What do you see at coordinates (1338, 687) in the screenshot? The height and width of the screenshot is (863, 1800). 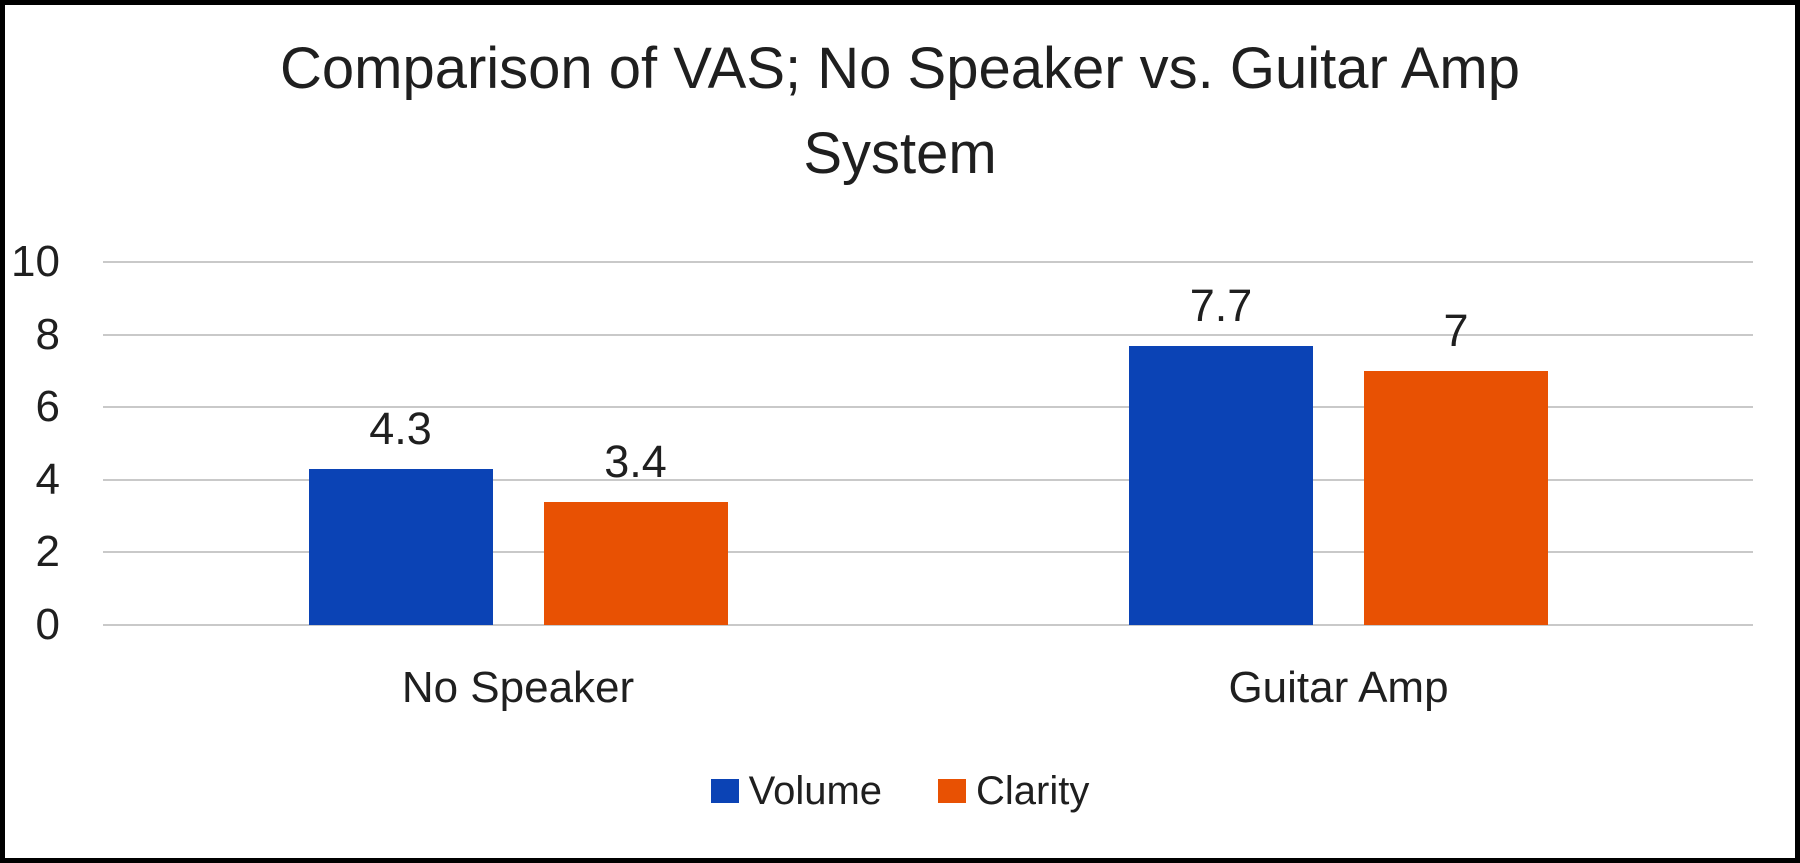 I see `category-label-guitar-amp: Guitar Amp` at bounding box center [1338, 687].